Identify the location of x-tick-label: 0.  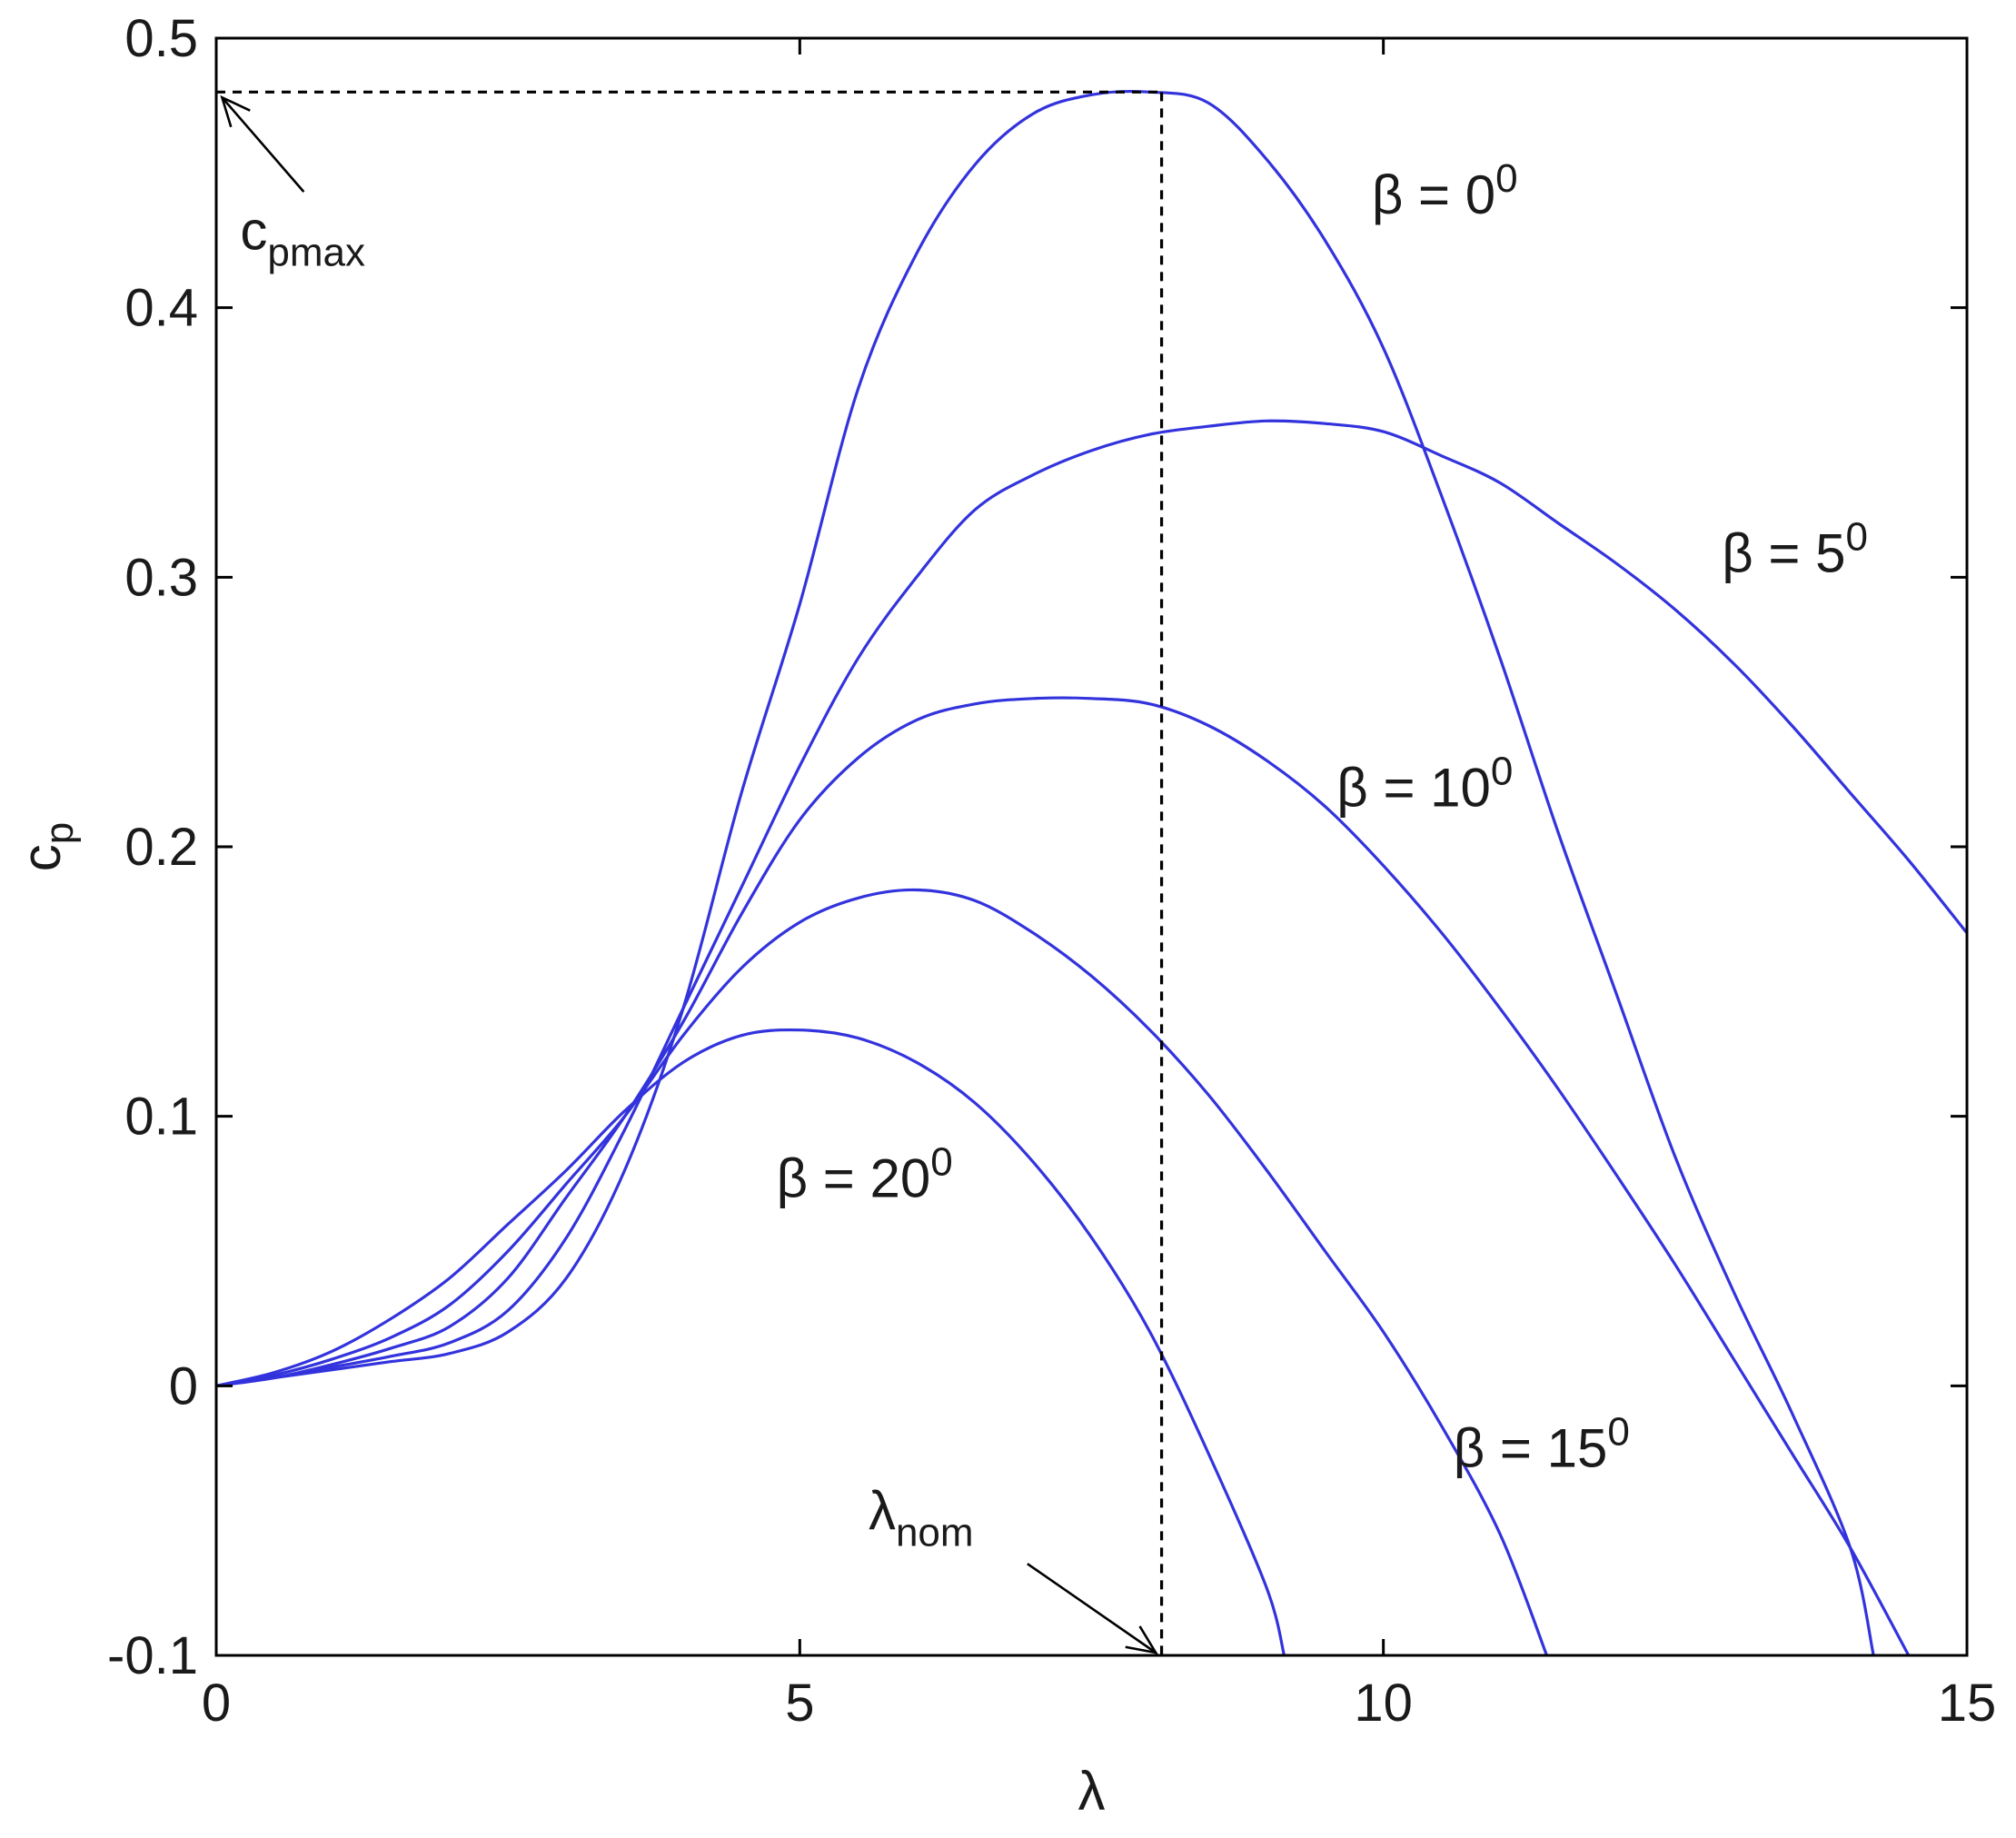
(216, 1703).